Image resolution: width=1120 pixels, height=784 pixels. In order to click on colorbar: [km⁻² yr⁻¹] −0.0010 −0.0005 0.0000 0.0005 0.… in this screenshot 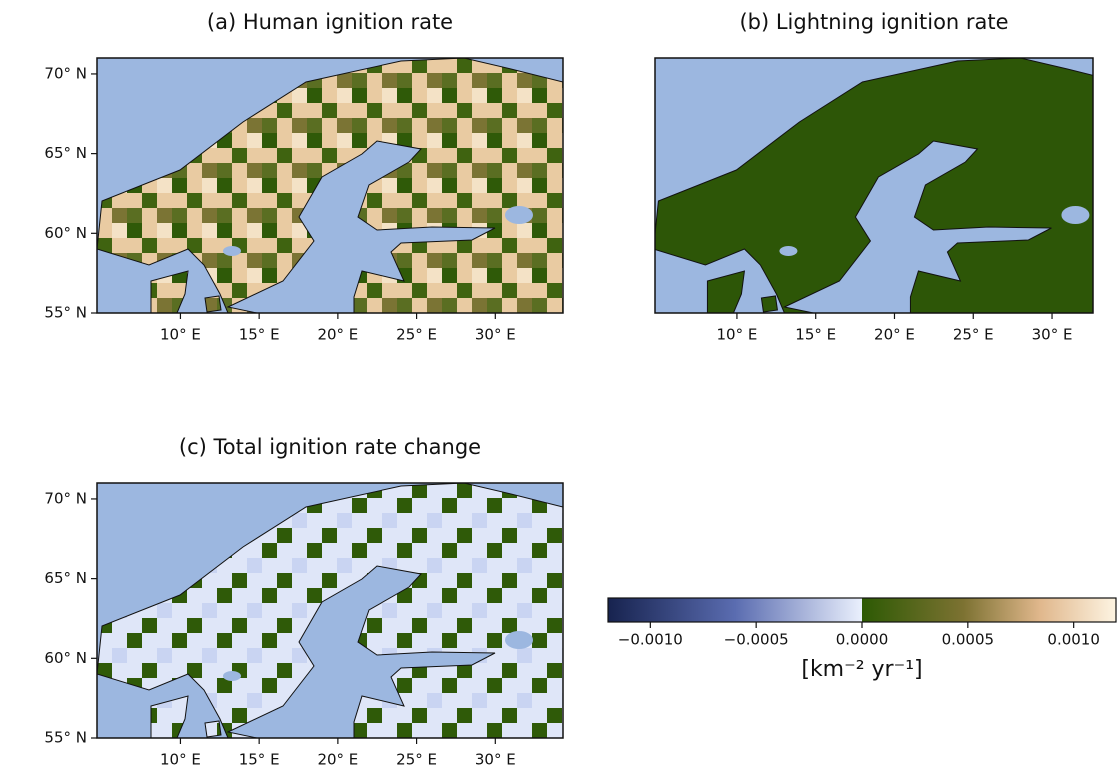, I will do `click(862, 639)`.